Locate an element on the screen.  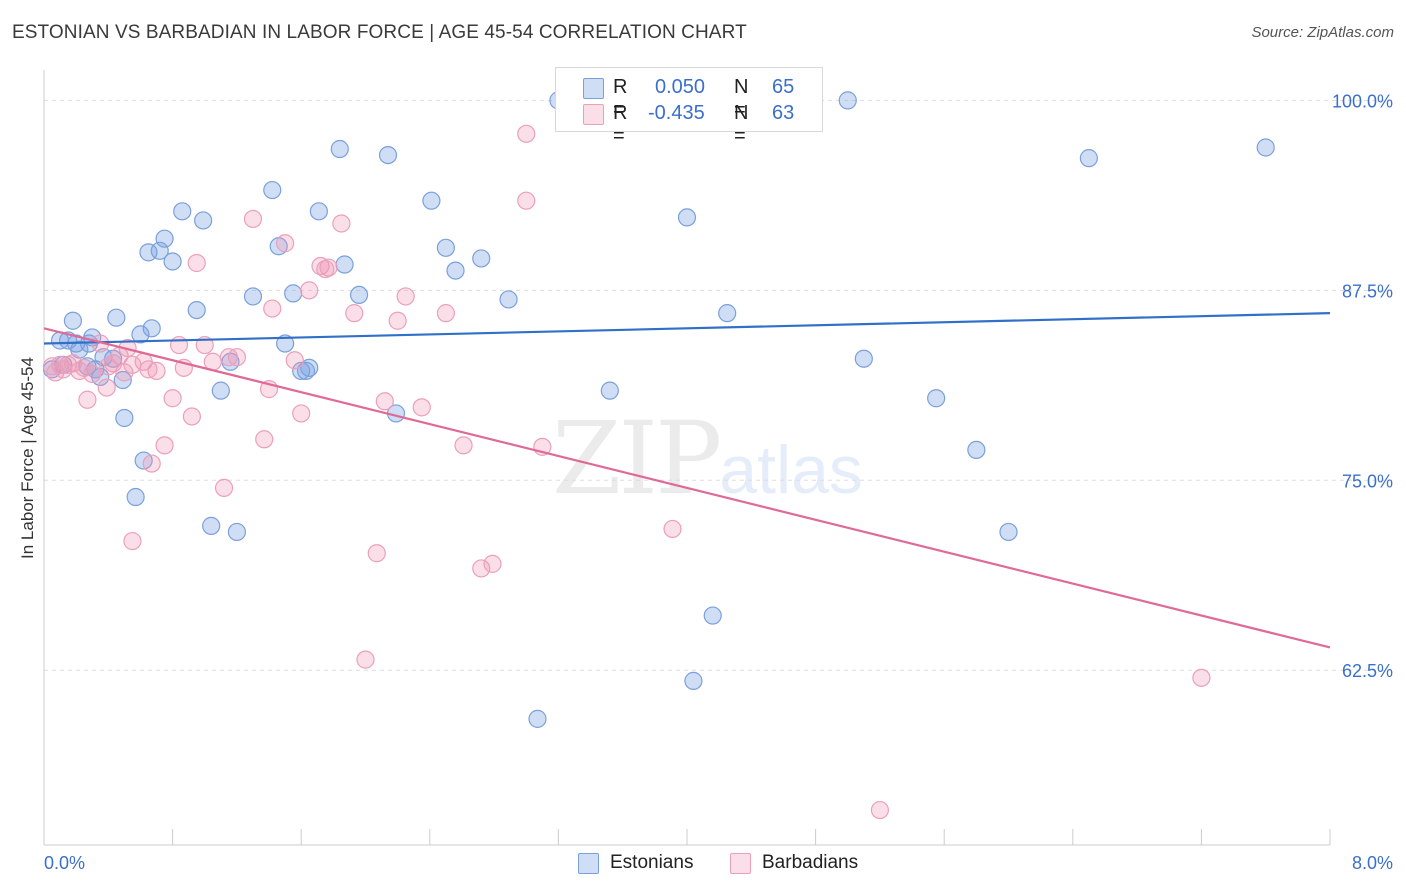
zipatlas-watermark: ZIPatlas is located at coordinates (707, 458).